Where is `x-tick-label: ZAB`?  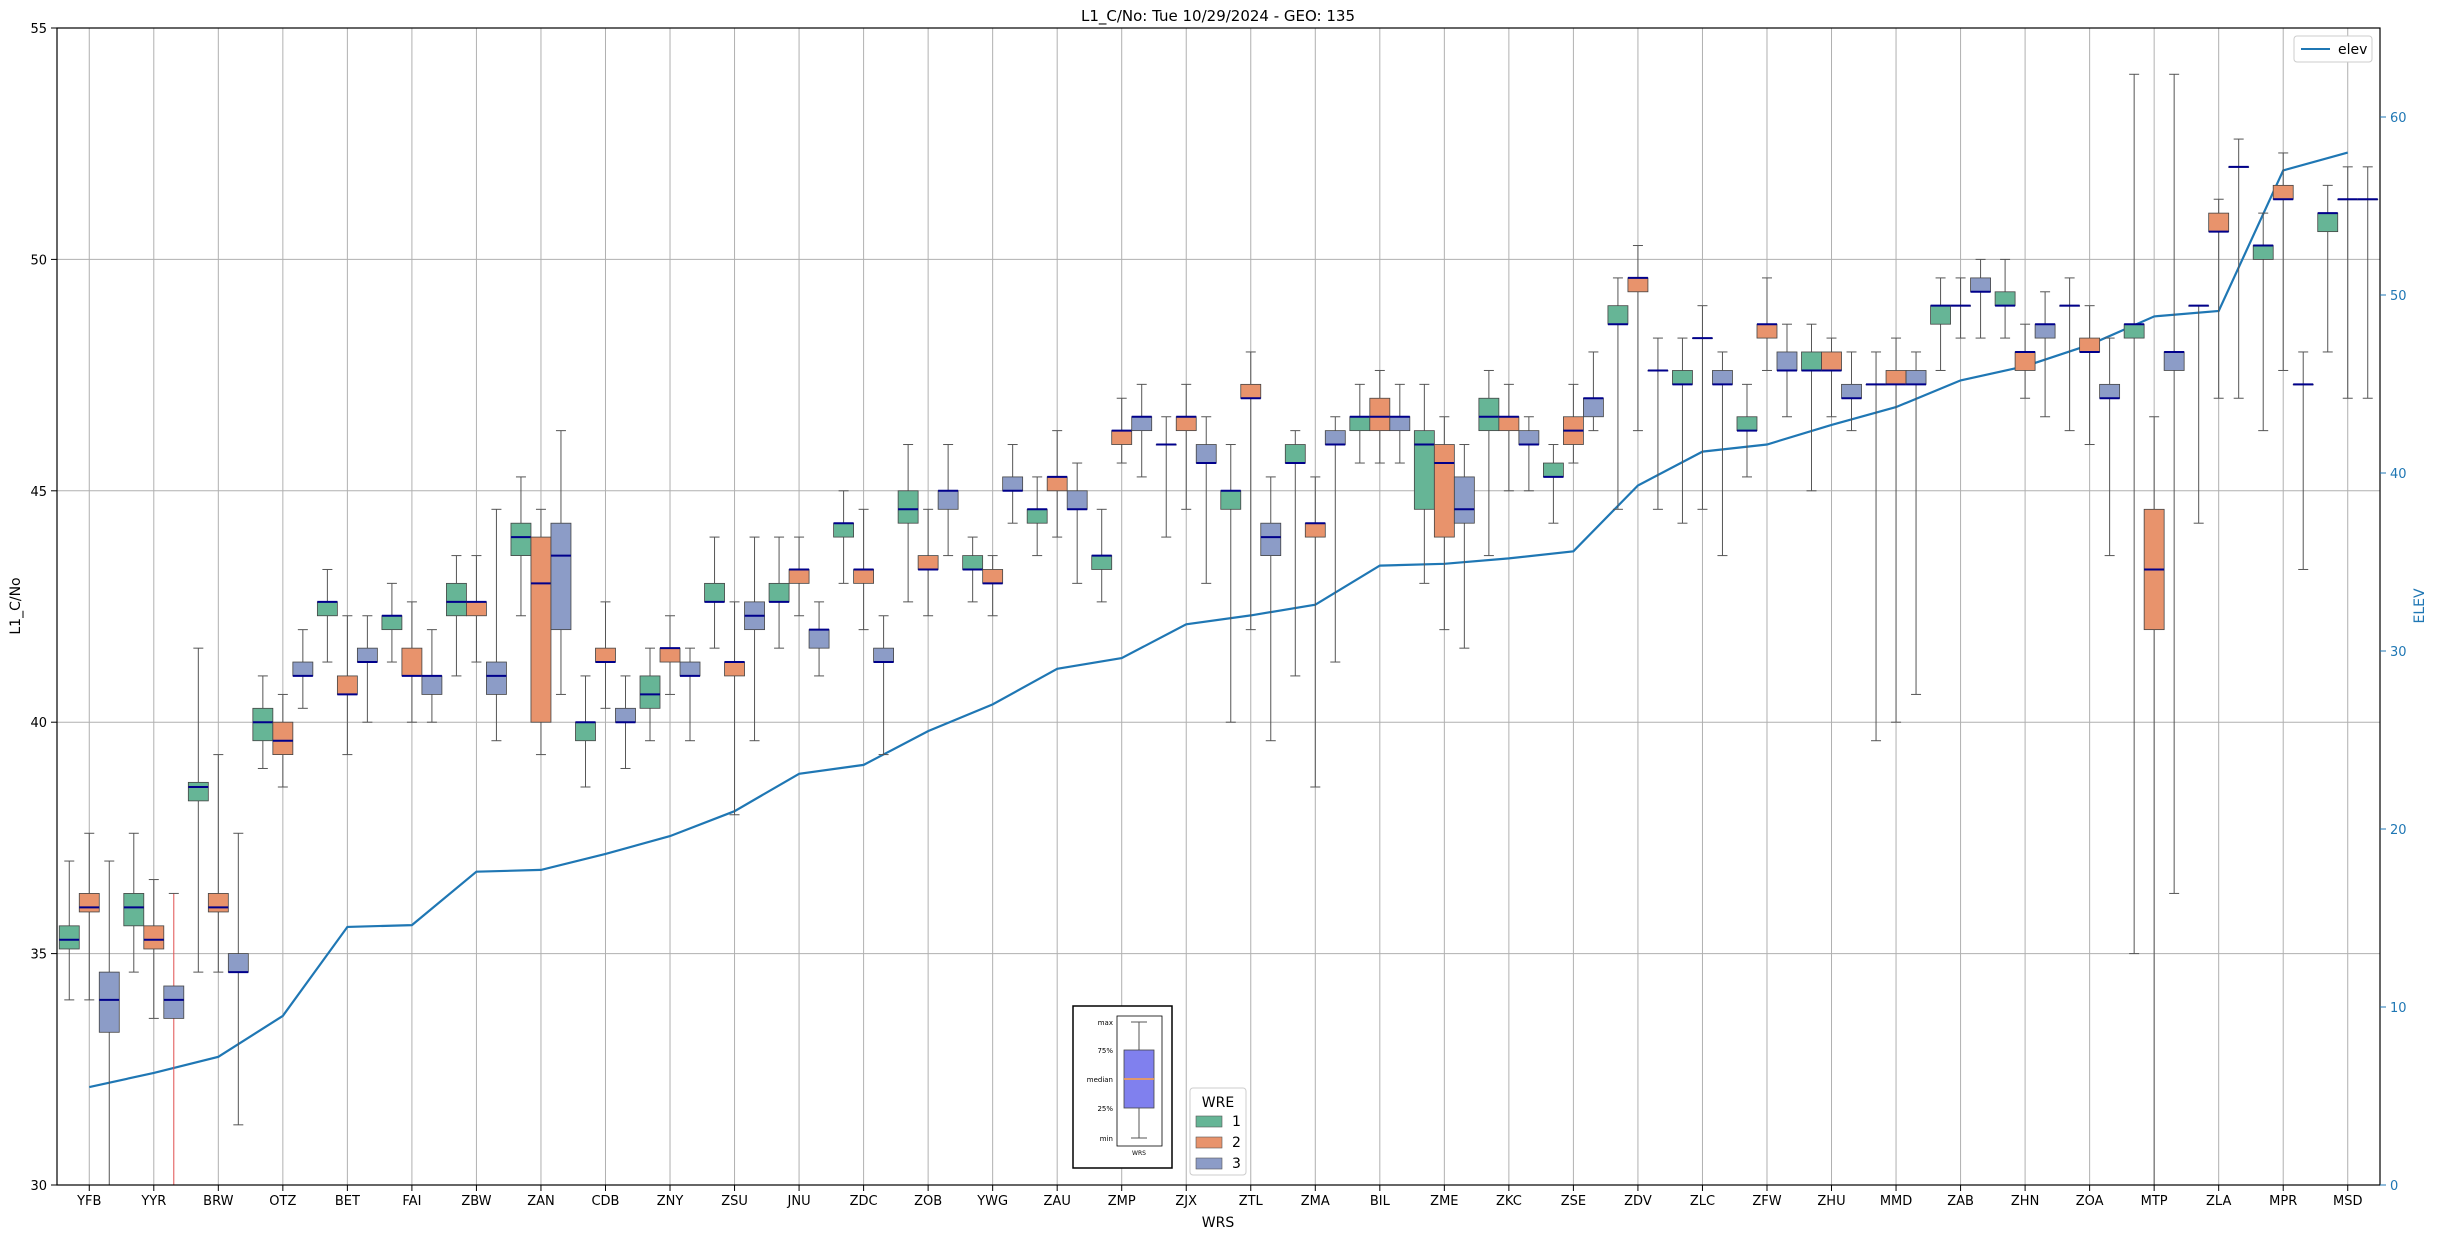
x-tick-label: ZAB is located at coordinates (1960, 1201).